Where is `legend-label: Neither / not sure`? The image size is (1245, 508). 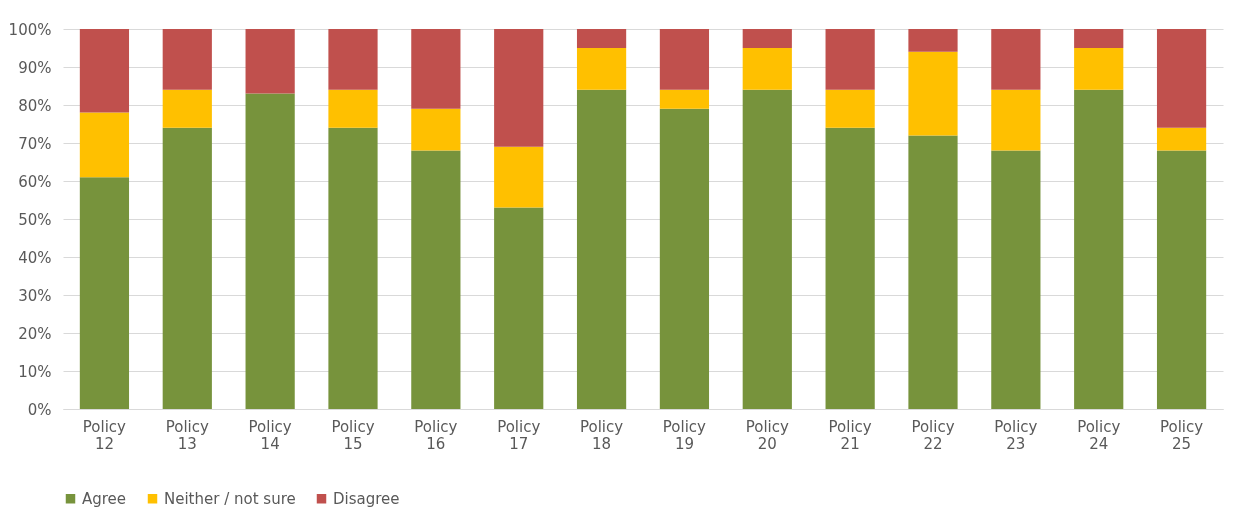 legend-label: Neither / not sure is located at coordinates (230, 498).